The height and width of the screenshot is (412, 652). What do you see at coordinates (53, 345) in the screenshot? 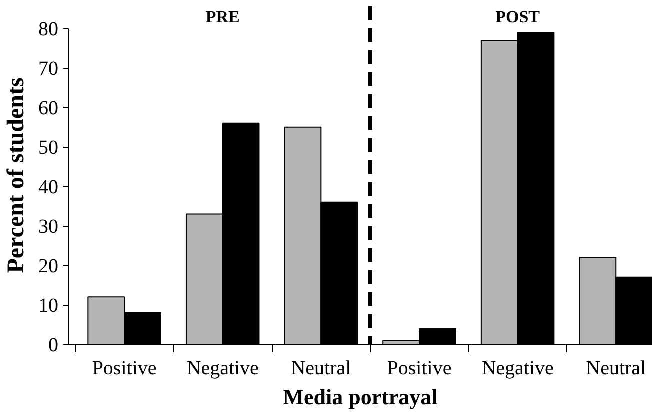
I see `y-tick-label: 0` at bounding box center [53, 345].